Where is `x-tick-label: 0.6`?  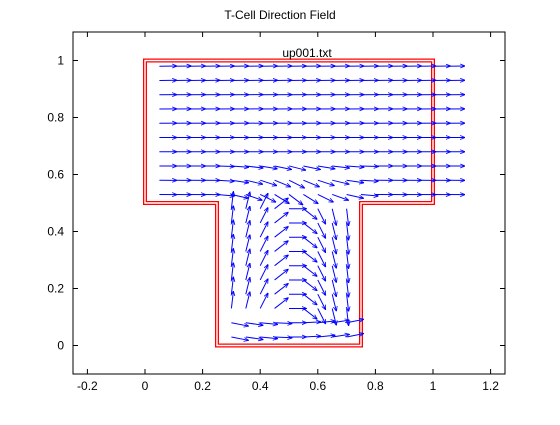
x-tick-label: 0.6 is located at coordinates (317, 386).